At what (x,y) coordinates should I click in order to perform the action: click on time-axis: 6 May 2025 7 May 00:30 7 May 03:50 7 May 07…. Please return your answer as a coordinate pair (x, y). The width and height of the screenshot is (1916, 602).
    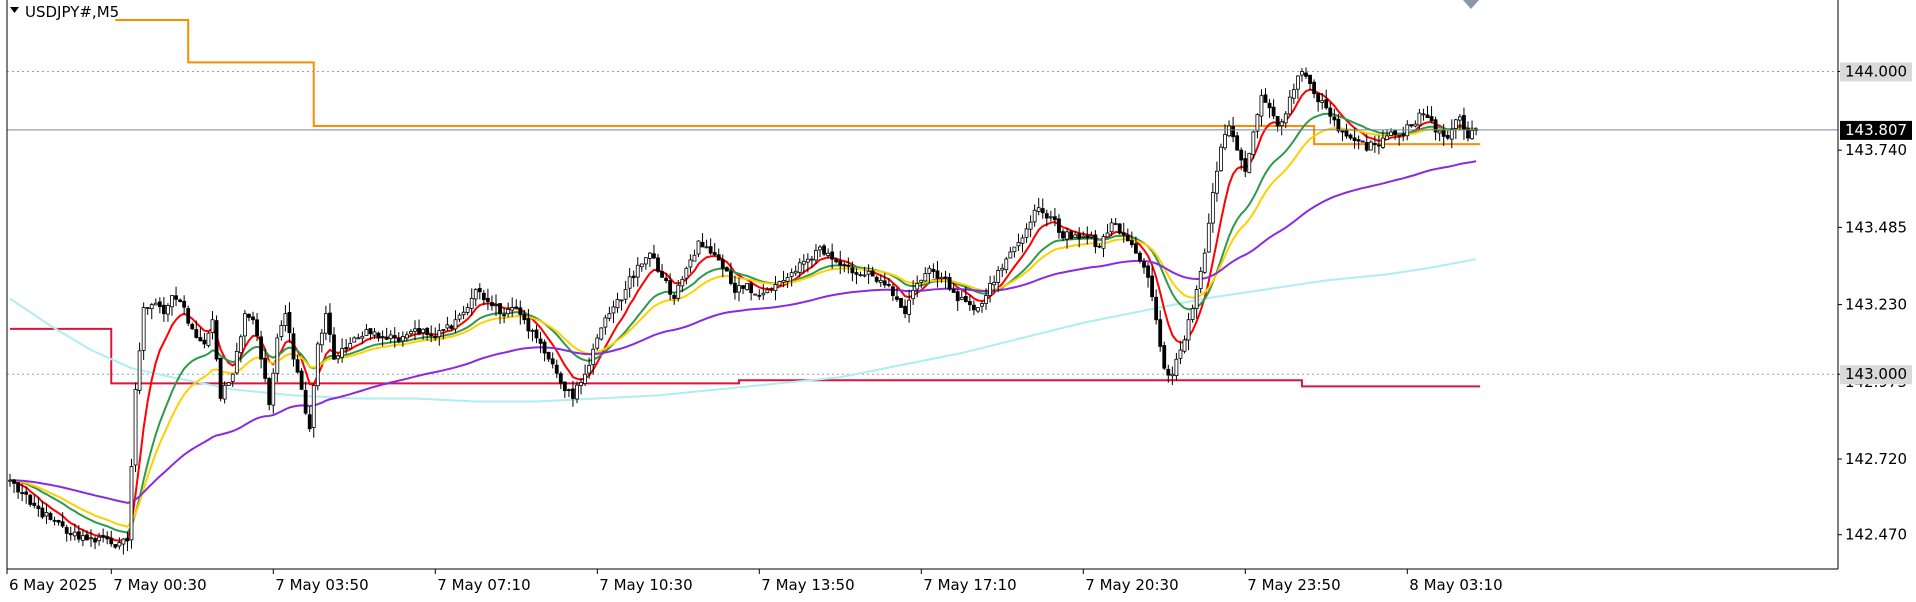
    Looking at the image, I should click on (754, 581).